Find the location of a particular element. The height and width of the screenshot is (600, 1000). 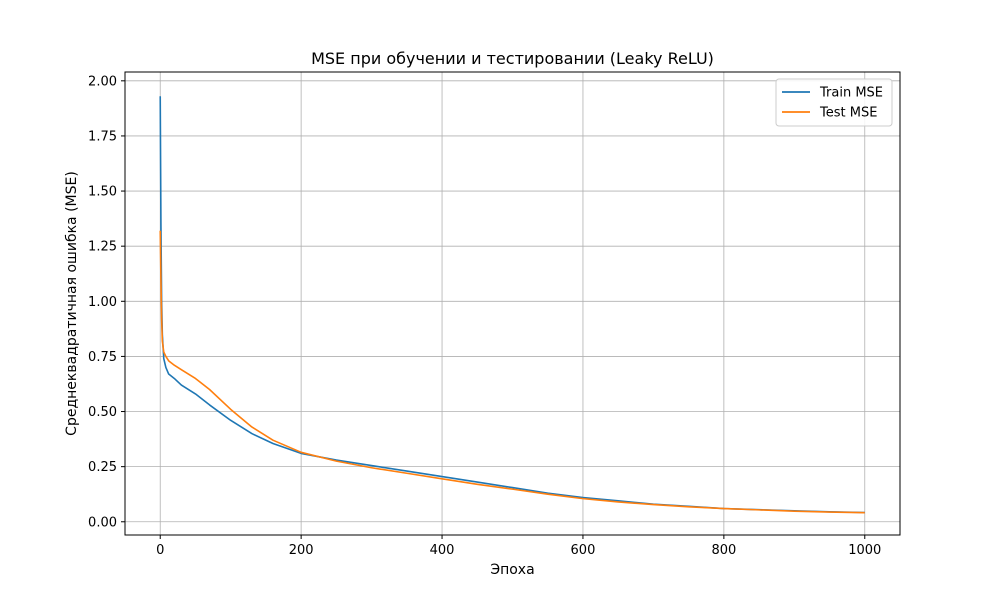

legend: Train MSE Test MSE is located at coordinates (834, 102).